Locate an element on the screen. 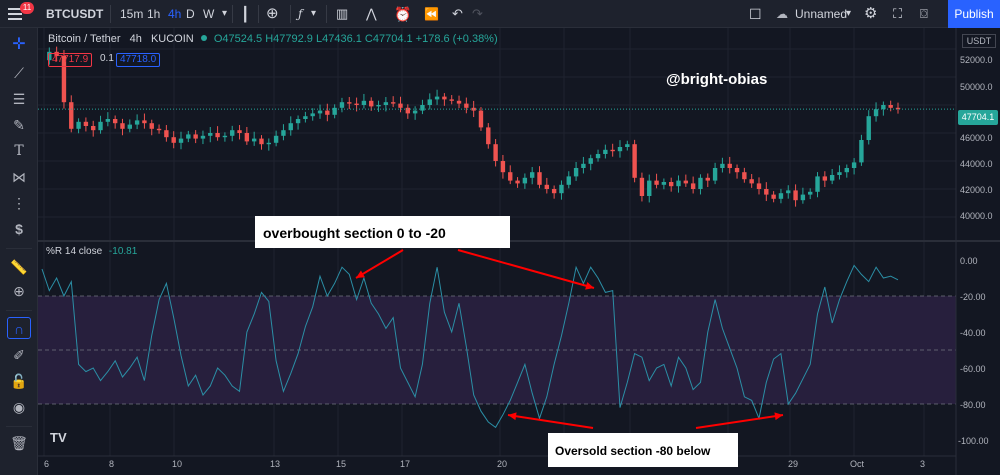 This screenshot has width=1000, height=475. oversold-callout: Oversold section -80 below is located at coordinates (643, 450).